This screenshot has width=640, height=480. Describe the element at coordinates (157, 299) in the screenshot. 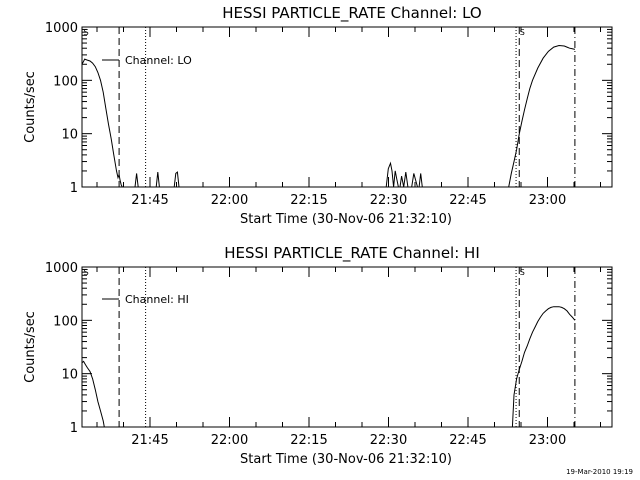

I see `legend-label-hi: Channel: HI` at that location.